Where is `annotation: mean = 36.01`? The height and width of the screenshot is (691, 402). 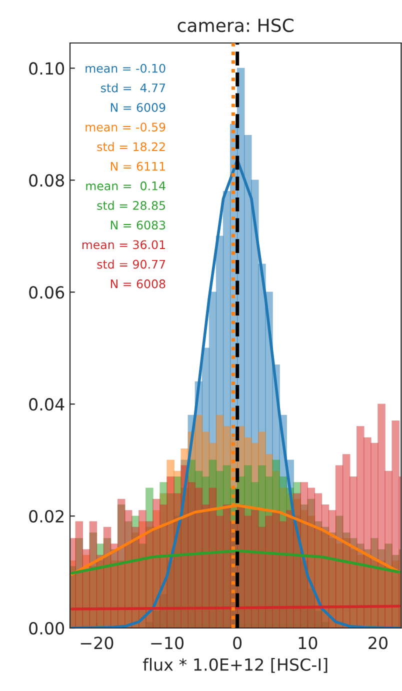
annotation: mean = 36.01 is located at coordinates (123, 245).